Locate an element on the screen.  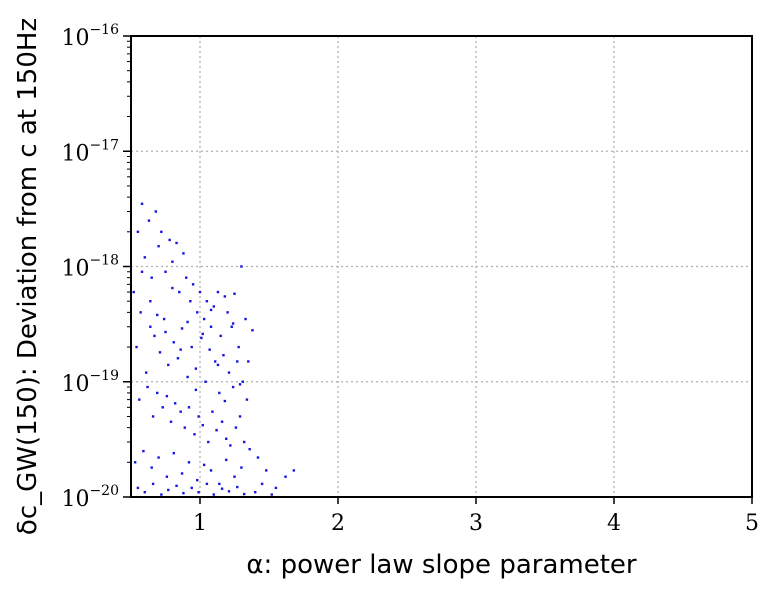
y-axis-ticks: 10−20 10−19 10−18 10−17 10−16 is located at coordinates (96, 267).